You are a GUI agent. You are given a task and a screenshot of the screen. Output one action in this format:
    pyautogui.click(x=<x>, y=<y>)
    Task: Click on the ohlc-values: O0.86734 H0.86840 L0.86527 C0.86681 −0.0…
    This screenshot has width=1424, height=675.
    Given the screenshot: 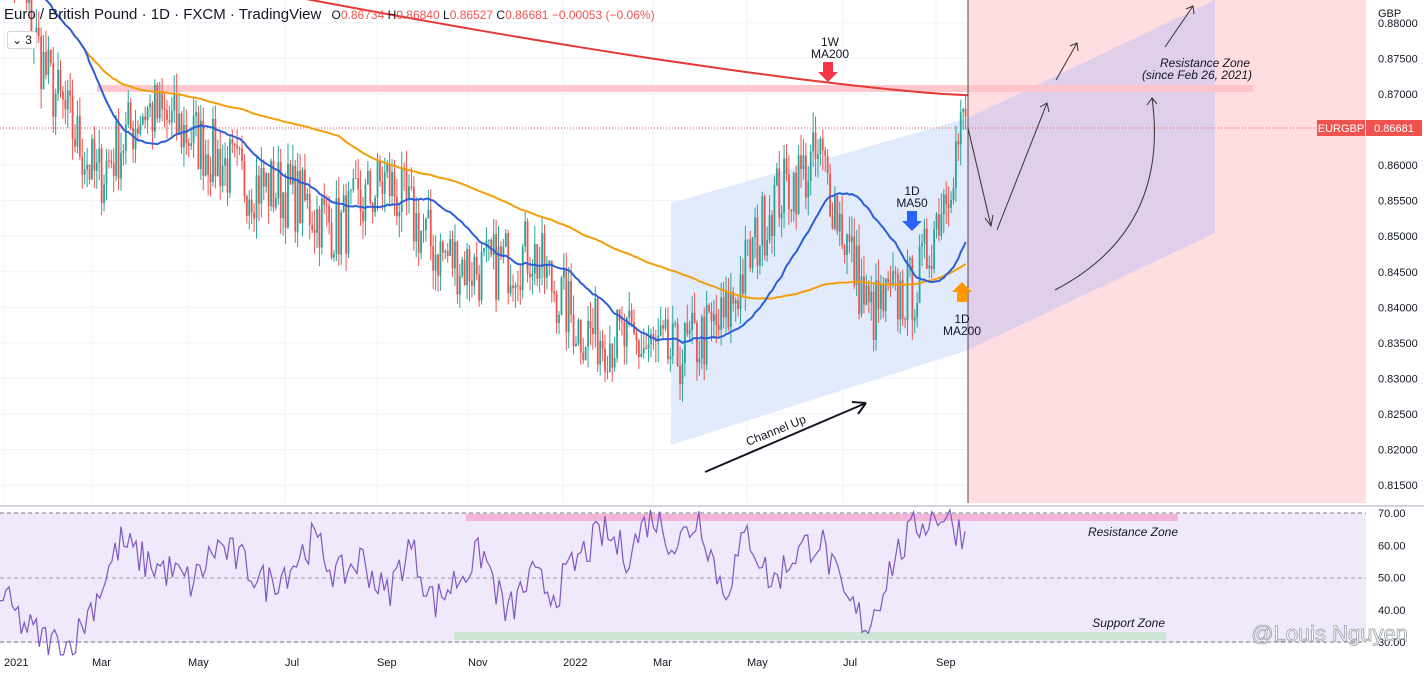 What is the action you would take?
    pyautogui.click(x=493, y=15)
    